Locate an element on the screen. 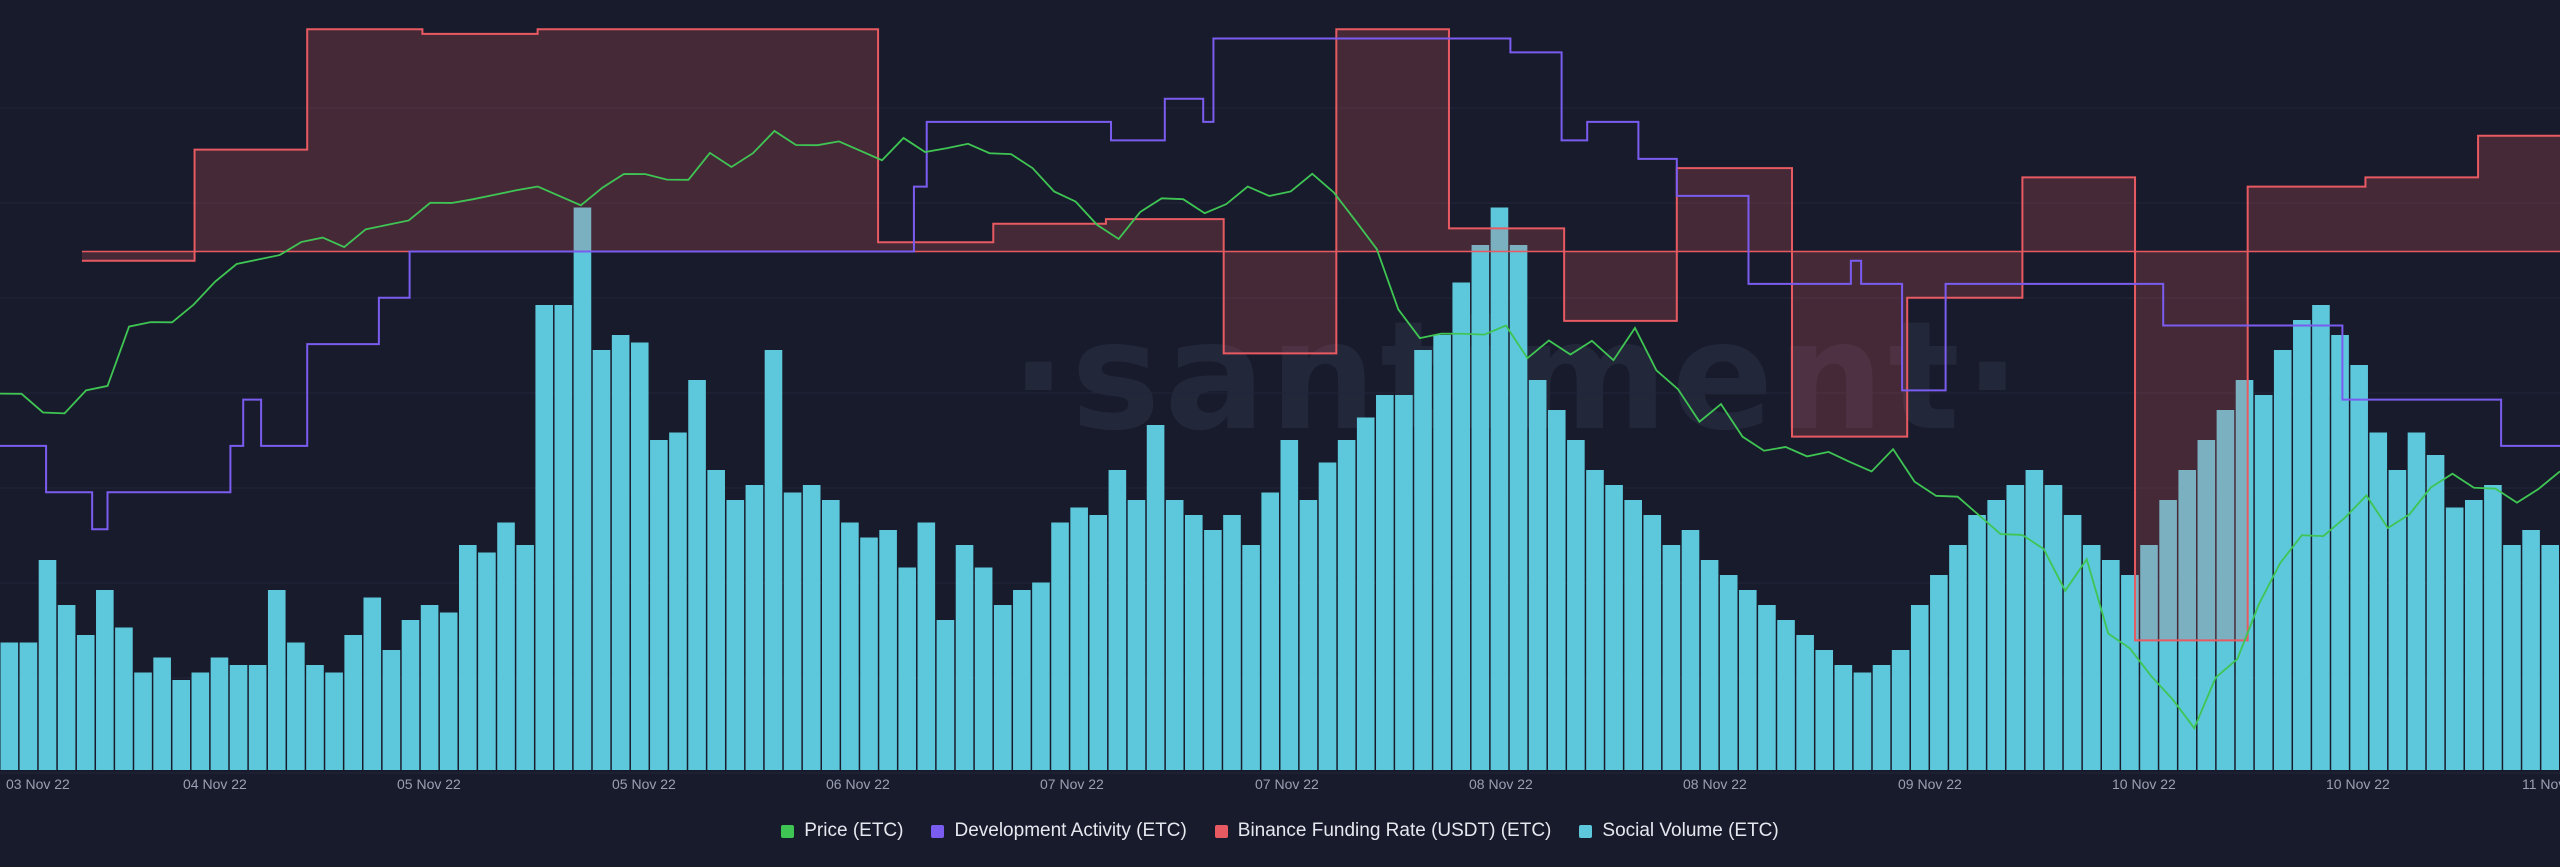 Image resolution: width=2560 pixels, height=867 pixels. x-tick-label: 05 Nov 22 is located at coordinates (644, 784).